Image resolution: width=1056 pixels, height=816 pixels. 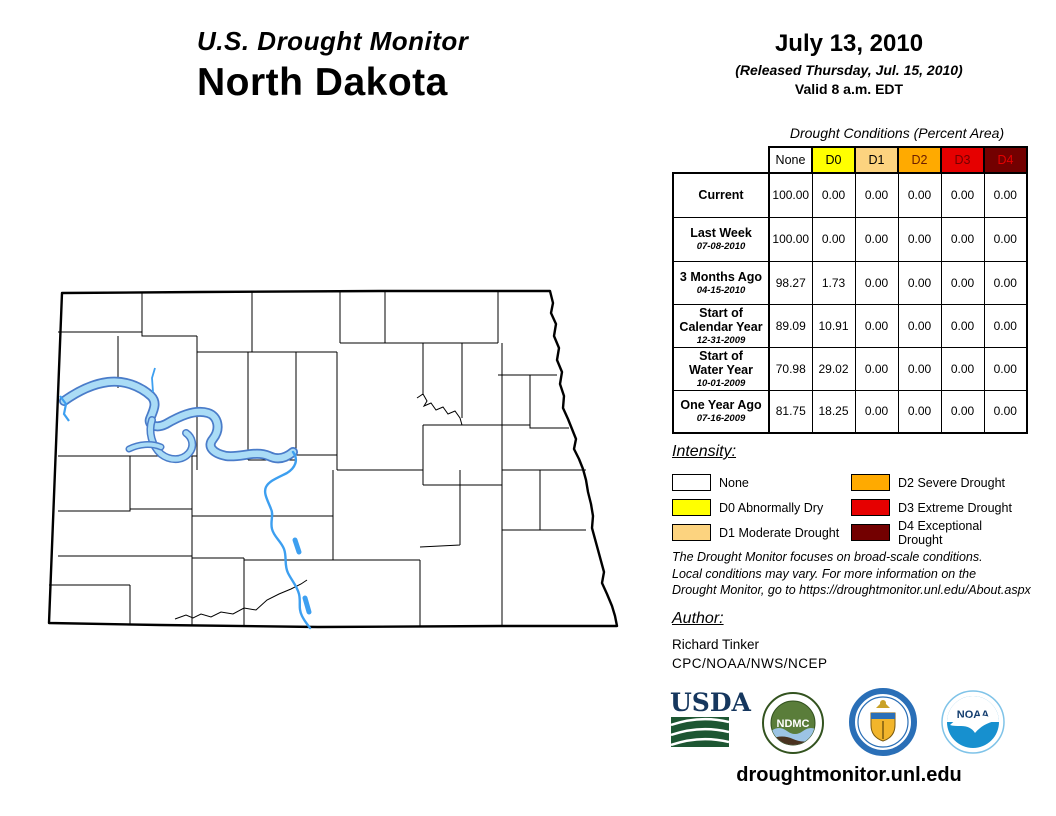 I want to click on ndmc-wordmark: NDMC, so click(x=793, y=724).